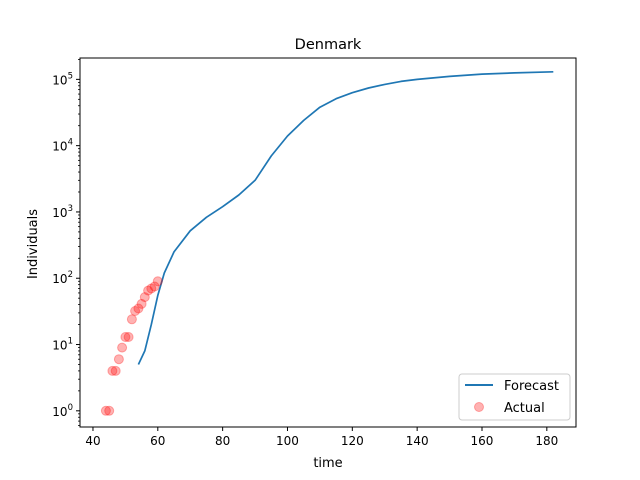 This screenshot has height=480, width=640. I want to click on x-tick-label: 100, so click(287, 441).